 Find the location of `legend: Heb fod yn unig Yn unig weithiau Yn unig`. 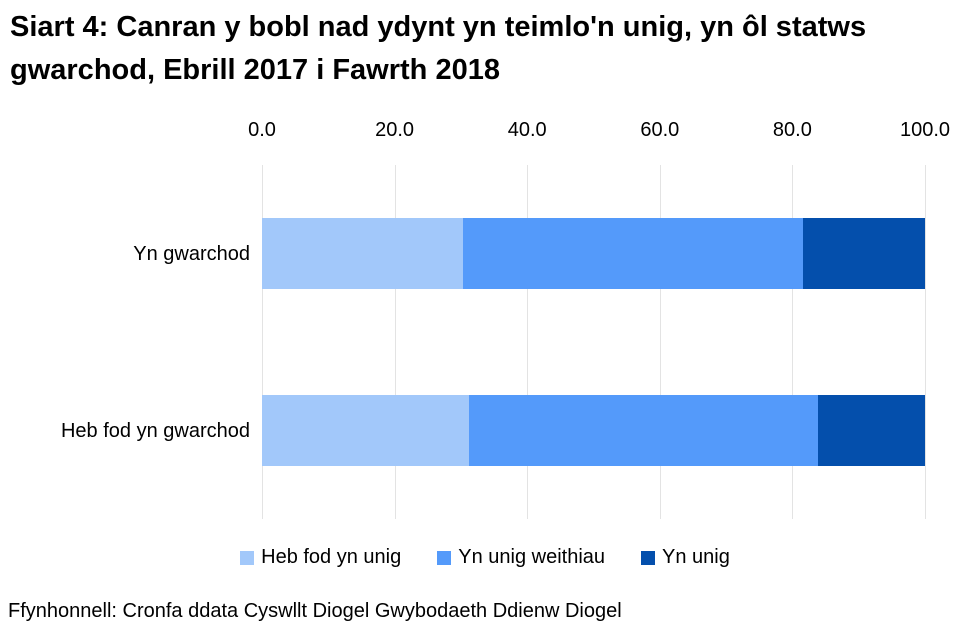

legend: Heb fod yn unig Yn unig weithiau Yn unig is located at coordinates (485, 557).